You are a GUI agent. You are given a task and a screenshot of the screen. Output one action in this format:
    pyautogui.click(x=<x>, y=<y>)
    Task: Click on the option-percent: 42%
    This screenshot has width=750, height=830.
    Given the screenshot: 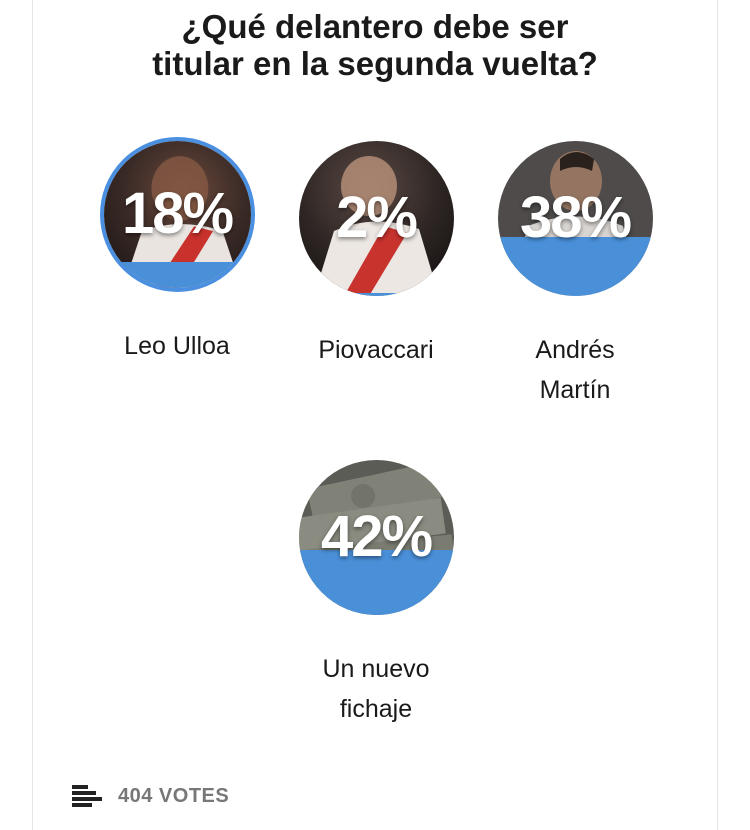 What is the action you would take?
    pyautogui.click(x=376, y=536)
    